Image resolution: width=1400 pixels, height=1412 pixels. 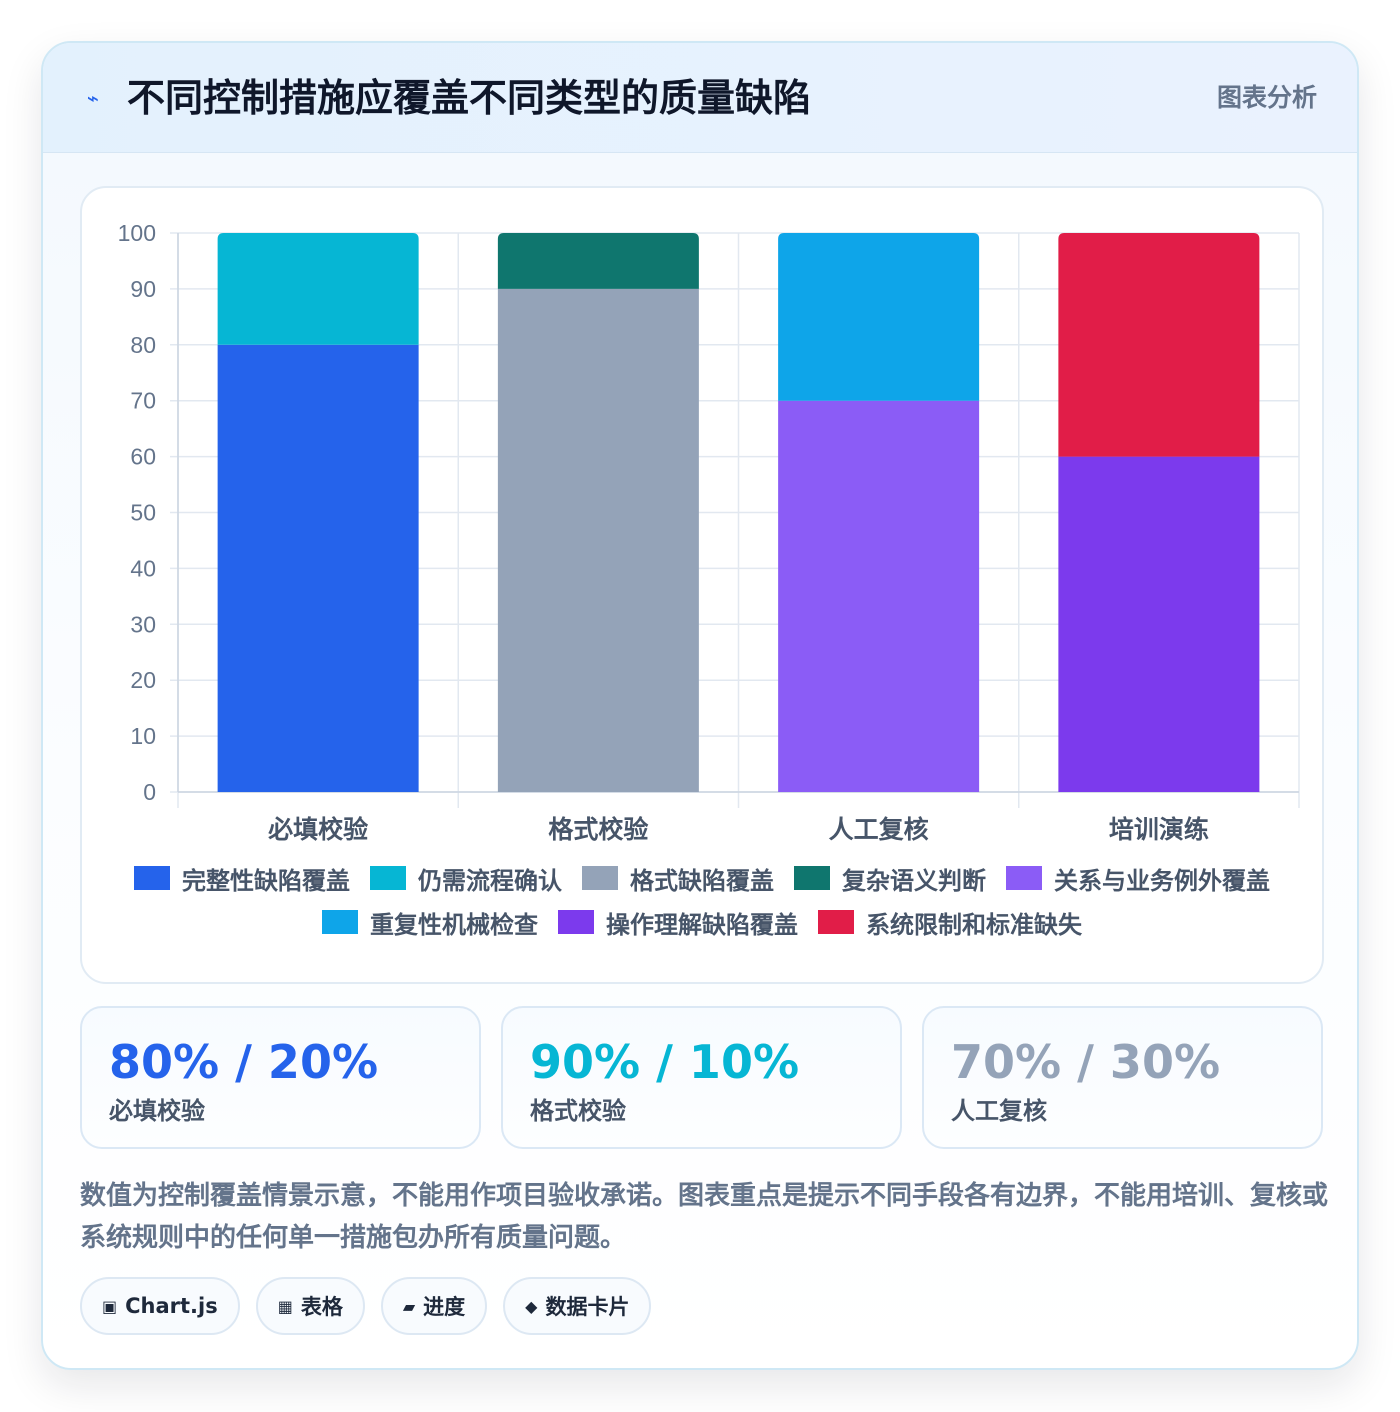 I want to click on table-icon: ▦, so click(x=285, y=1306).